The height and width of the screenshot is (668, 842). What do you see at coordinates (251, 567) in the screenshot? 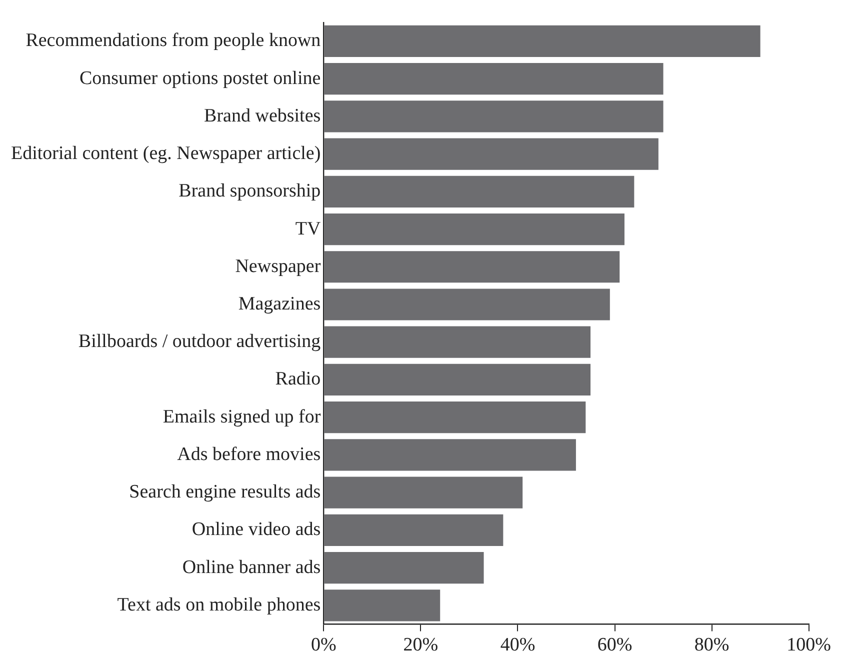
I see `y-tick-label: Online banner ads` at bounding box center [251, 567].